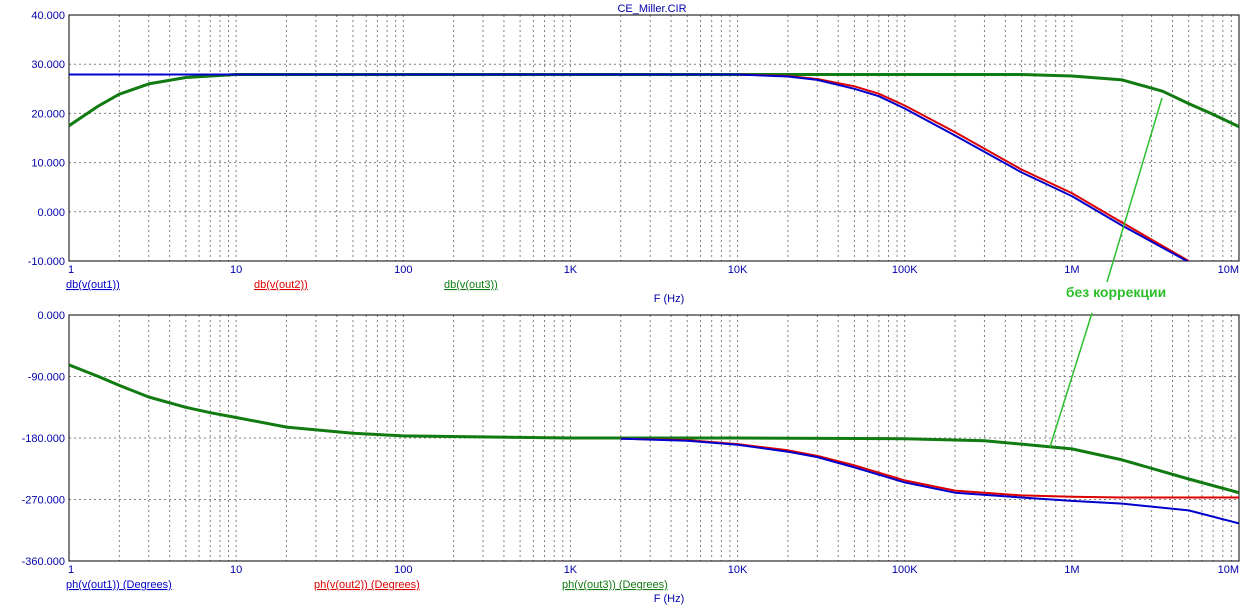 This screenshot has height=609, width=1243. I want to click on legend-label-2: ph(v(out2)) (Degrees), so click(367, 585).